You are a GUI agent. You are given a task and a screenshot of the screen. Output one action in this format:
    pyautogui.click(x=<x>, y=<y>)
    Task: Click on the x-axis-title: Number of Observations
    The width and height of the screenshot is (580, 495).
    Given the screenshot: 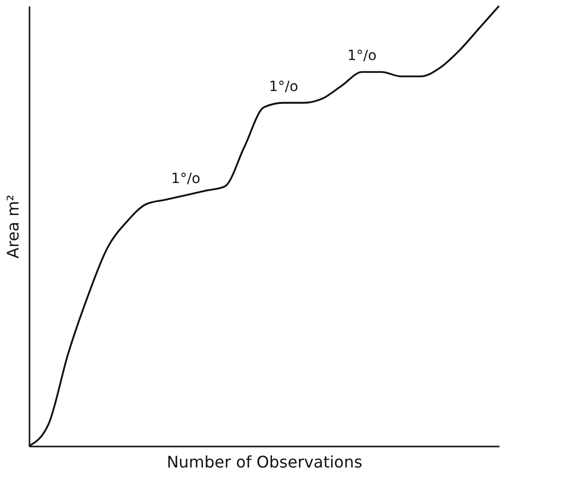 What is the action you would take?
    pyautogui.click(x=264, y=462)
    